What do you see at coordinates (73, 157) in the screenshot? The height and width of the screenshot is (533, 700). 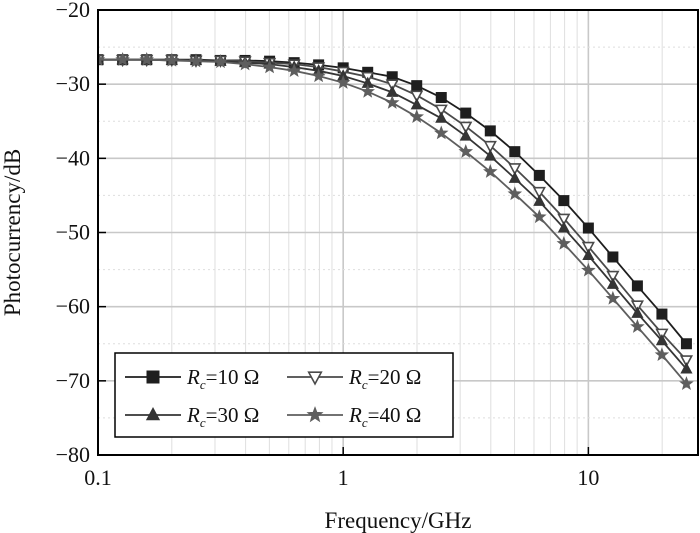 I see `y-tick-label: −40` at bounding box center [73, 157].